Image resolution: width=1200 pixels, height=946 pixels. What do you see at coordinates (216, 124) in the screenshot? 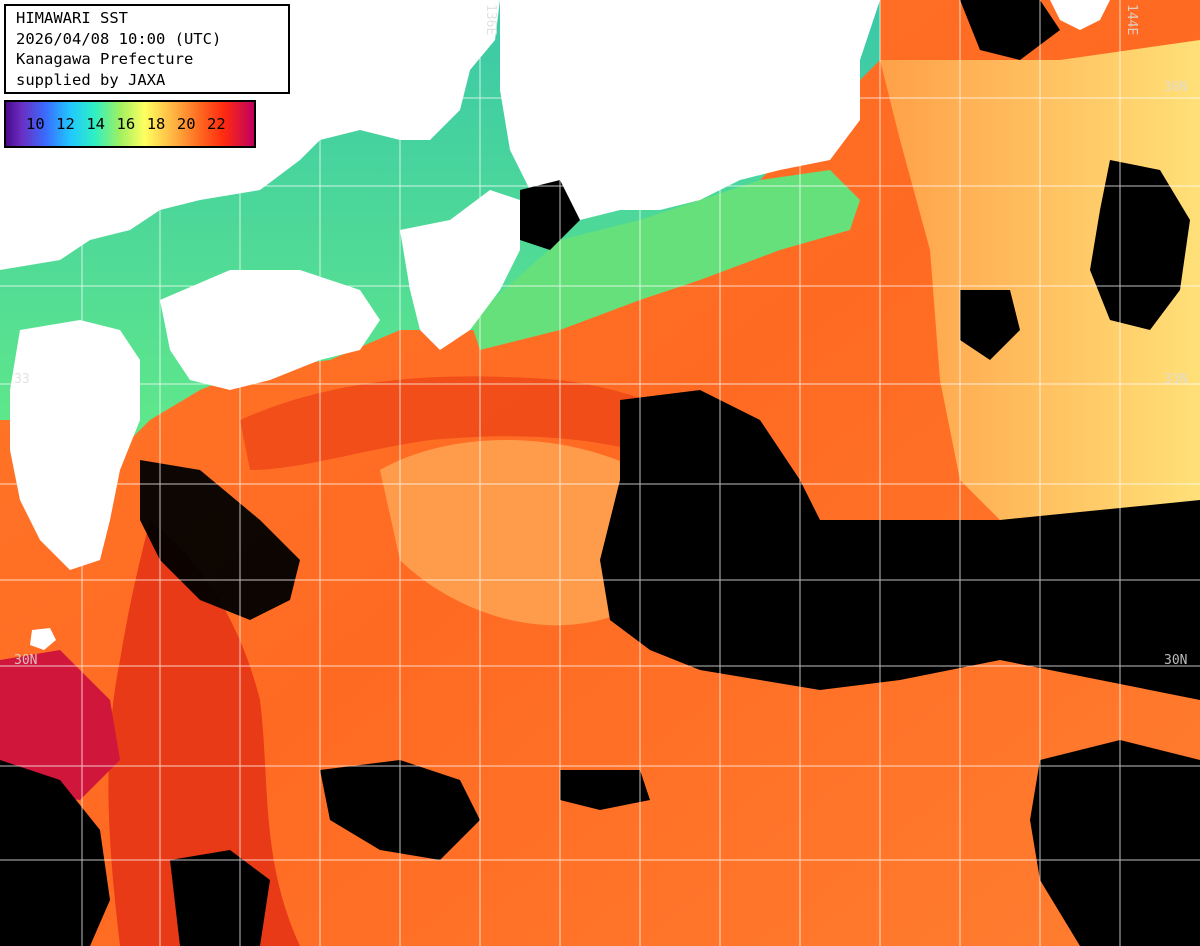
I see `legend-tick: 22` at bounding box center [216, 124].